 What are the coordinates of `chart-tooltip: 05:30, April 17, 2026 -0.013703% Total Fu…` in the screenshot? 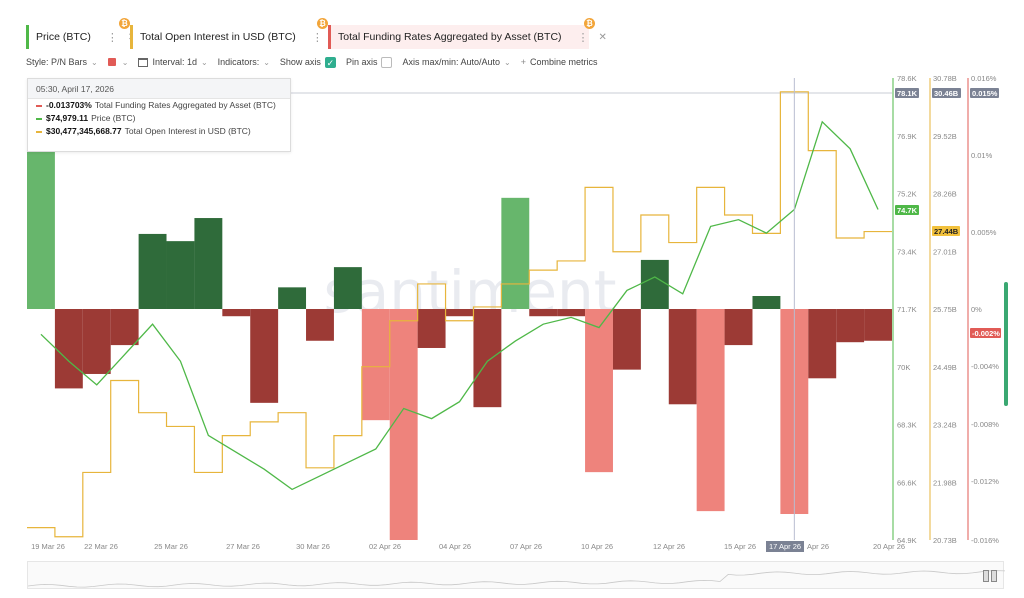 It's located at (159, 115).